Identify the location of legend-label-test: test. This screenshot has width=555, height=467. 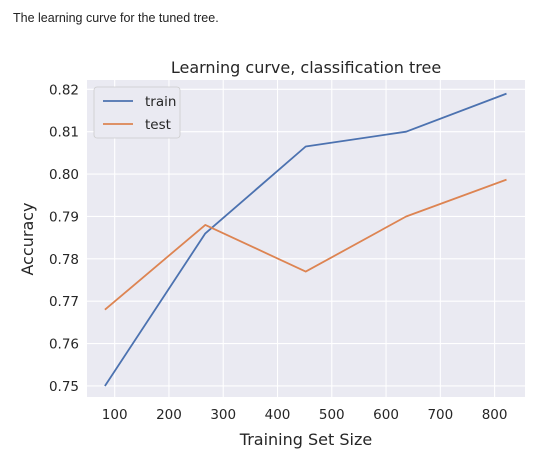
(158, 125).